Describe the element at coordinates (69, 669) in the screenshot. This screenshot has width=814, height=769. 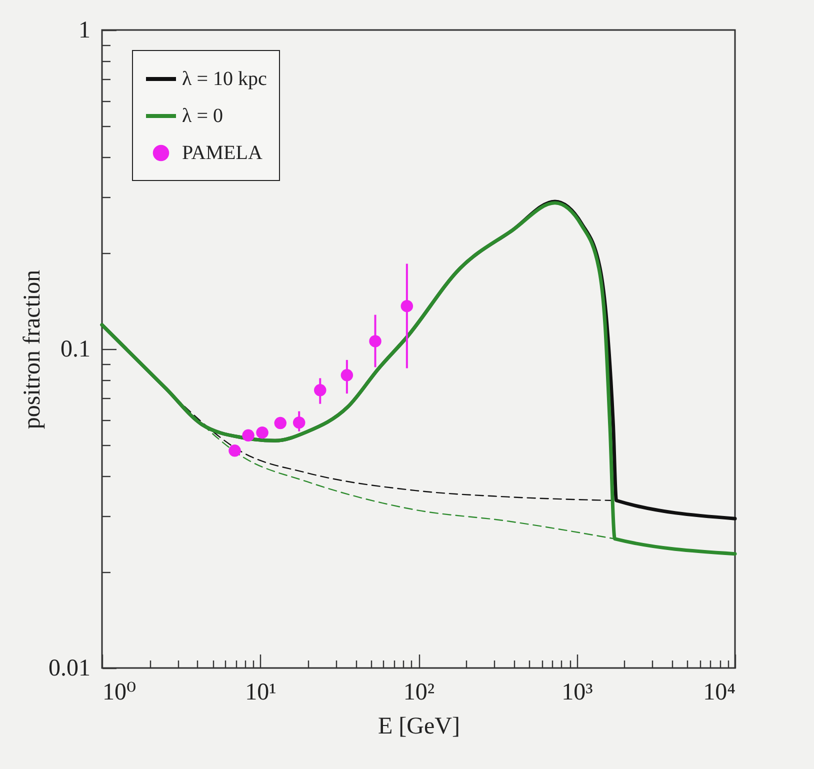
I see `y-tick-label: 0.01` at that location.